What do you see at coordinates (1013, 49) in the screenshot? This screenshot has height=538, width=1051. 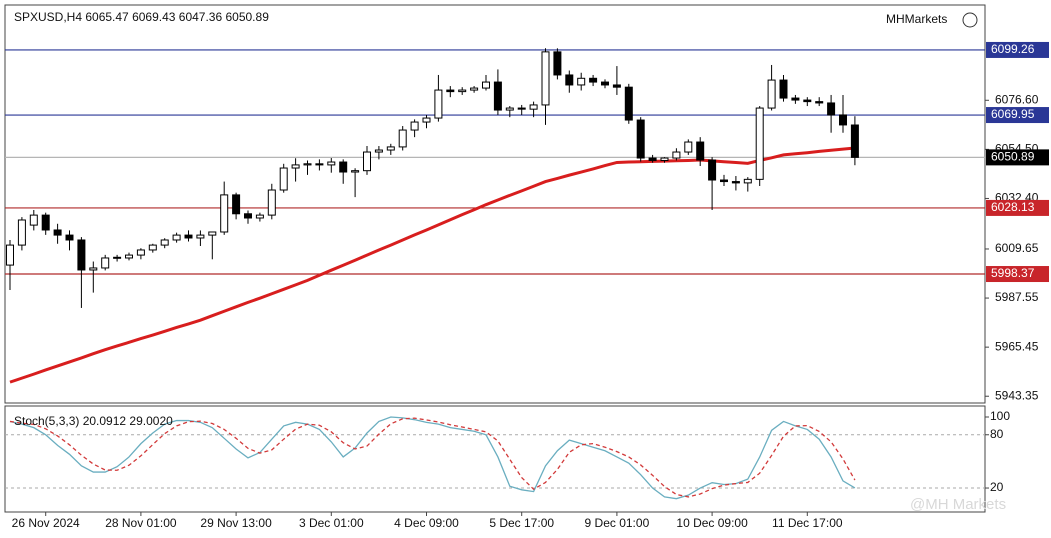 I see `level-label: 6099.26` at bounding box center [1013, 49].